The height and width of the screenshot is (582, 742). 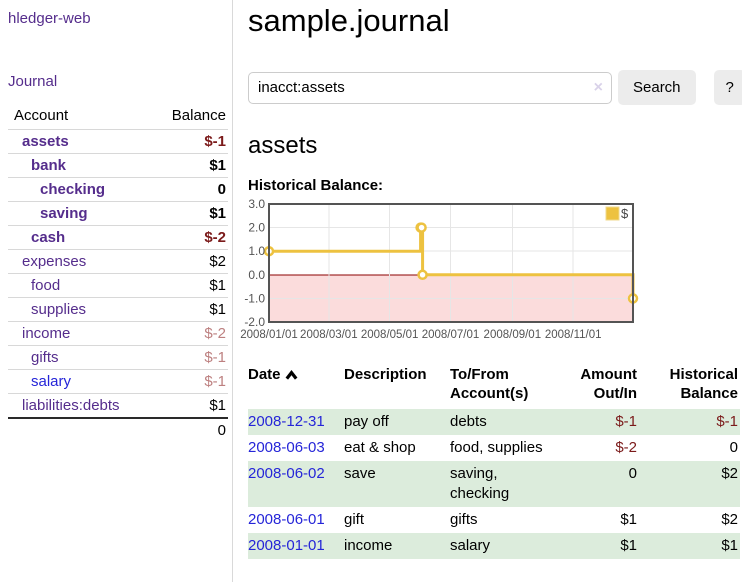 What do you see at coordinates (504, 484) in the screenshot?
I see `register-accounts: saving, checking` at bounding box center [504, 484].